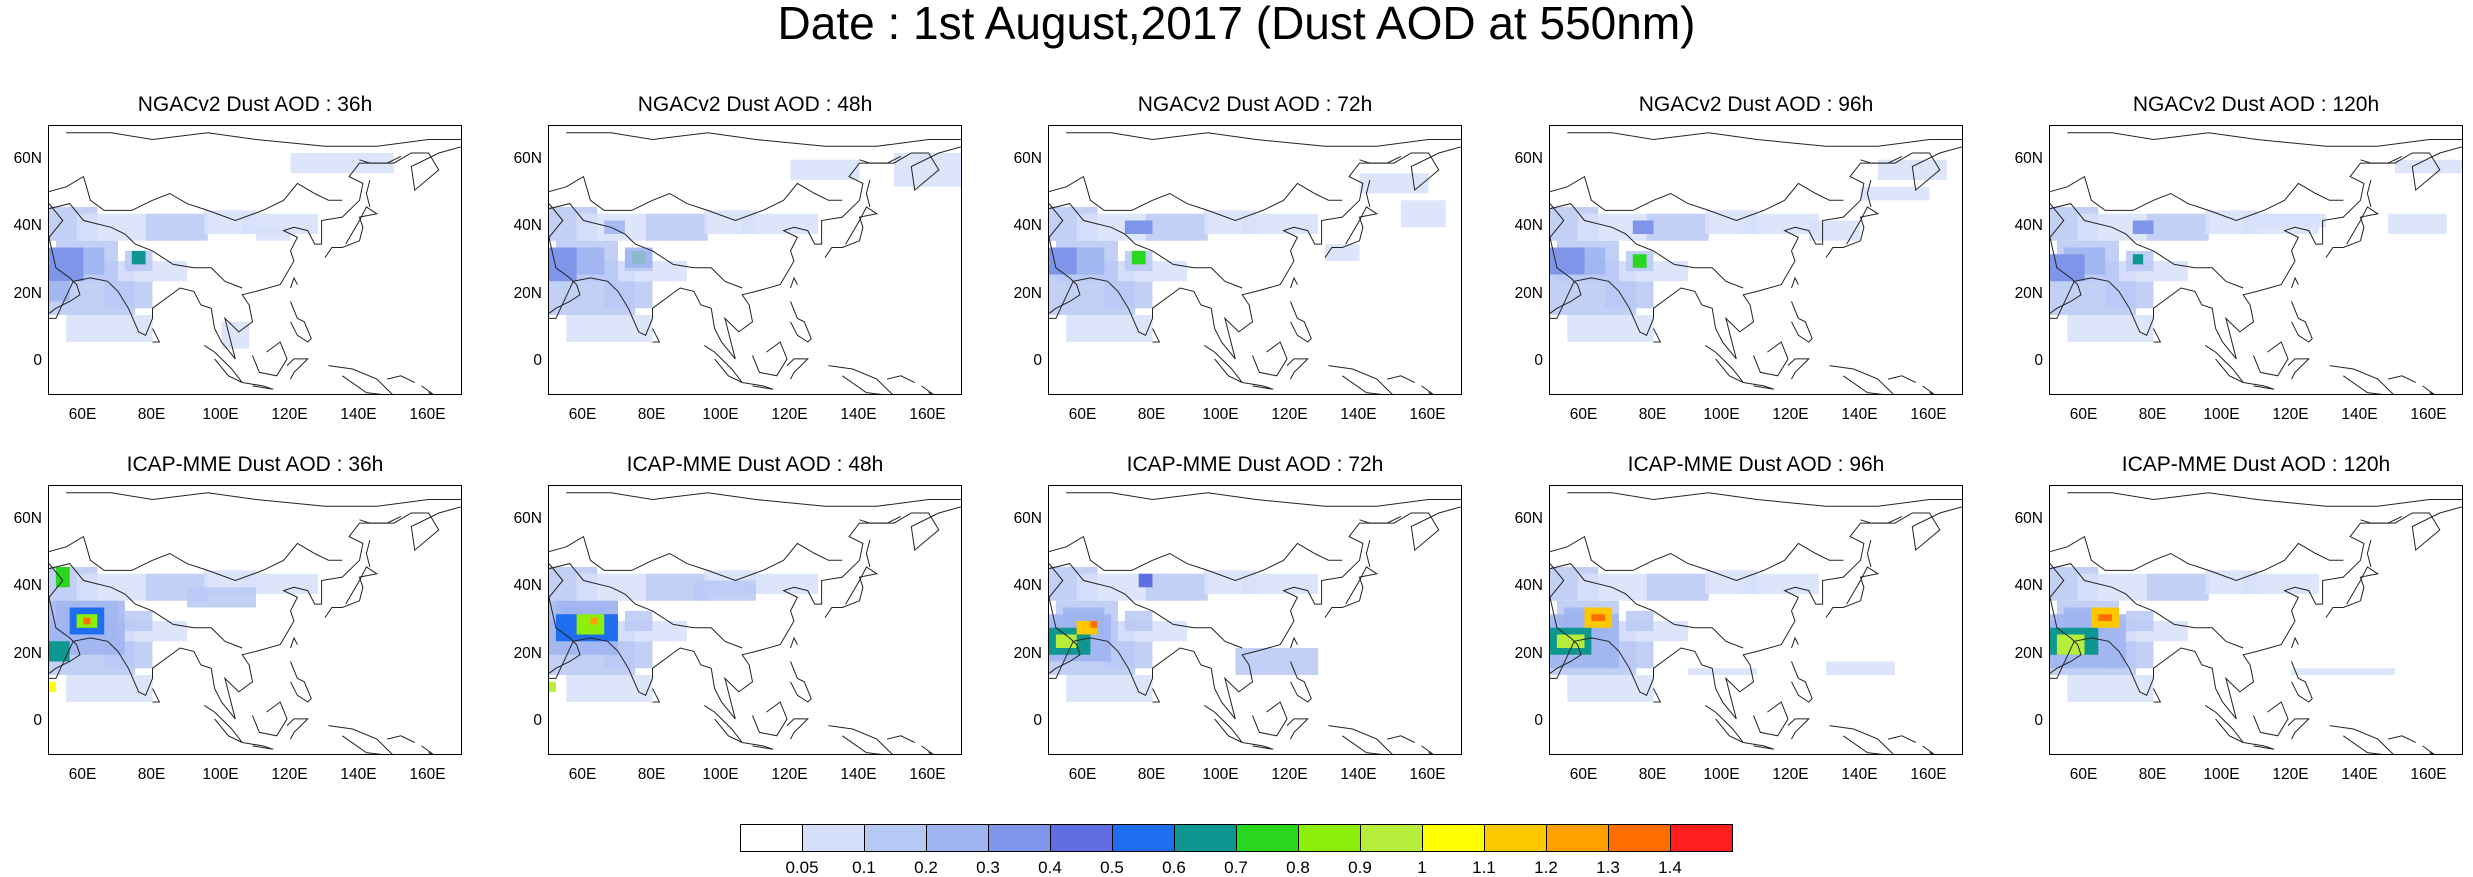  I want to click on colorbar-label: 0.4, so click(1050, 867).